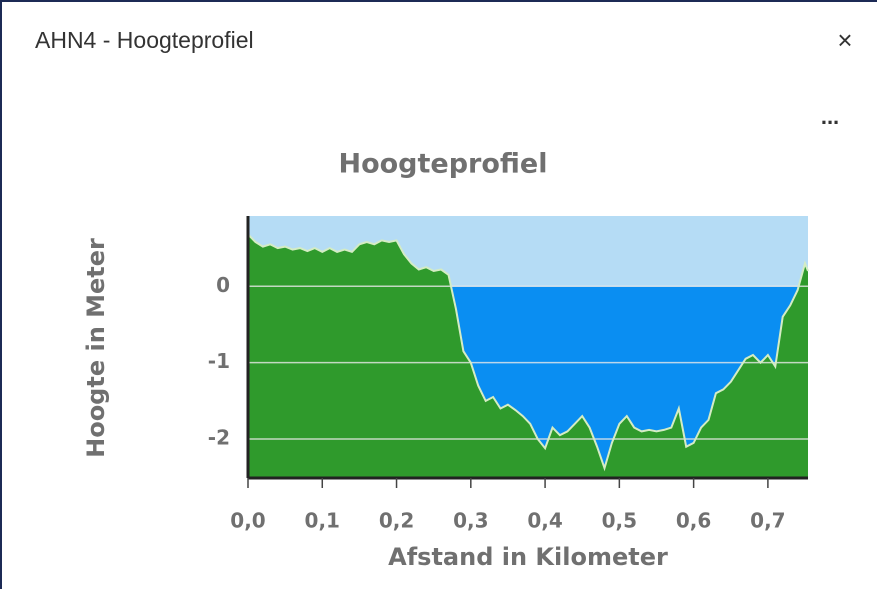  What do you see at coordinates (442, 164) in the screenshot?
I see `chart-title: Hoogteprofiel` at bounding box center [442, 164].